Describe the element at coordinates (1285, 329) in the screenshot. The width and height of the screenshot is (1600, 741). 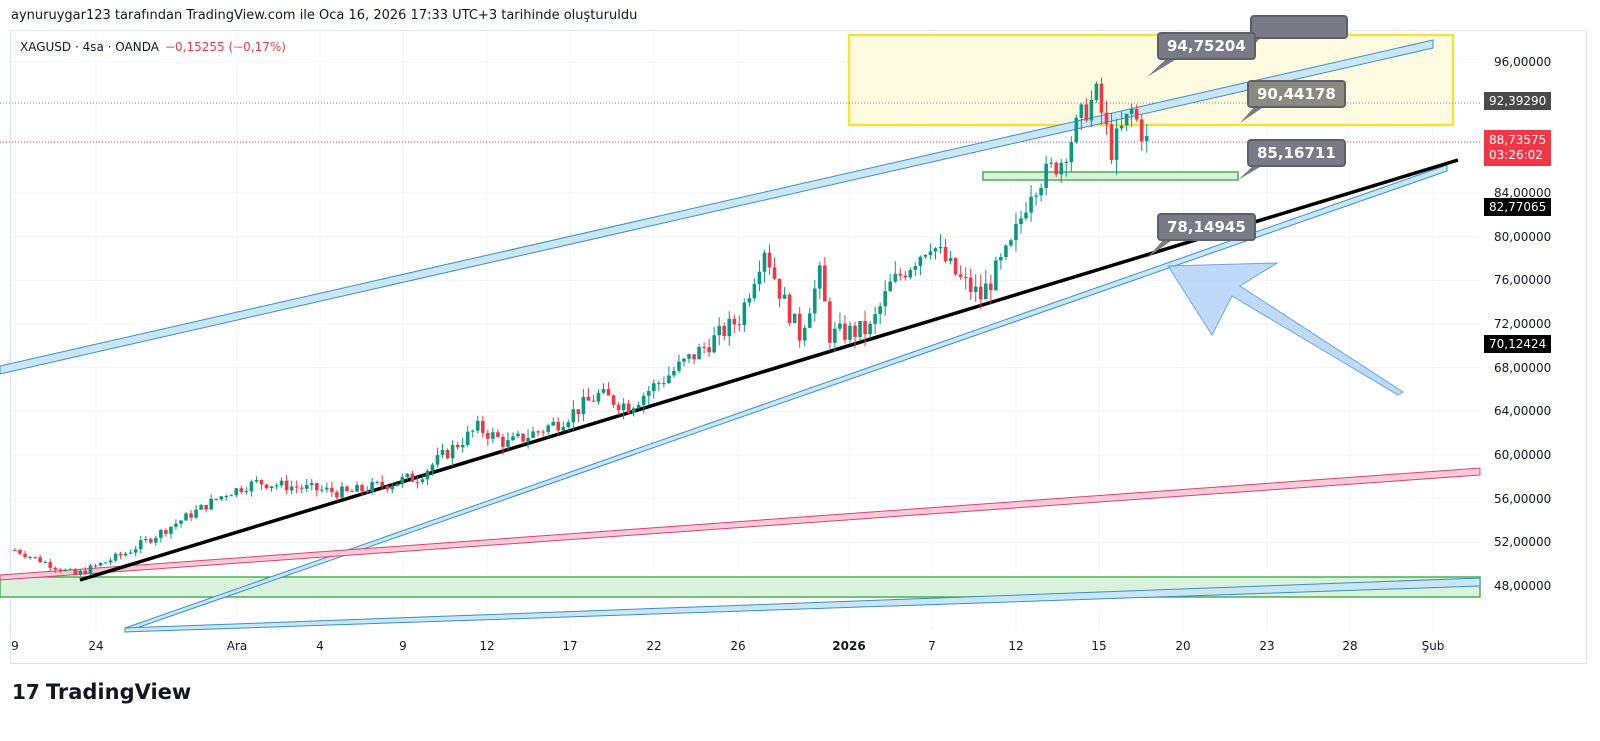
I see `blue-arrow-drawing` at that location.